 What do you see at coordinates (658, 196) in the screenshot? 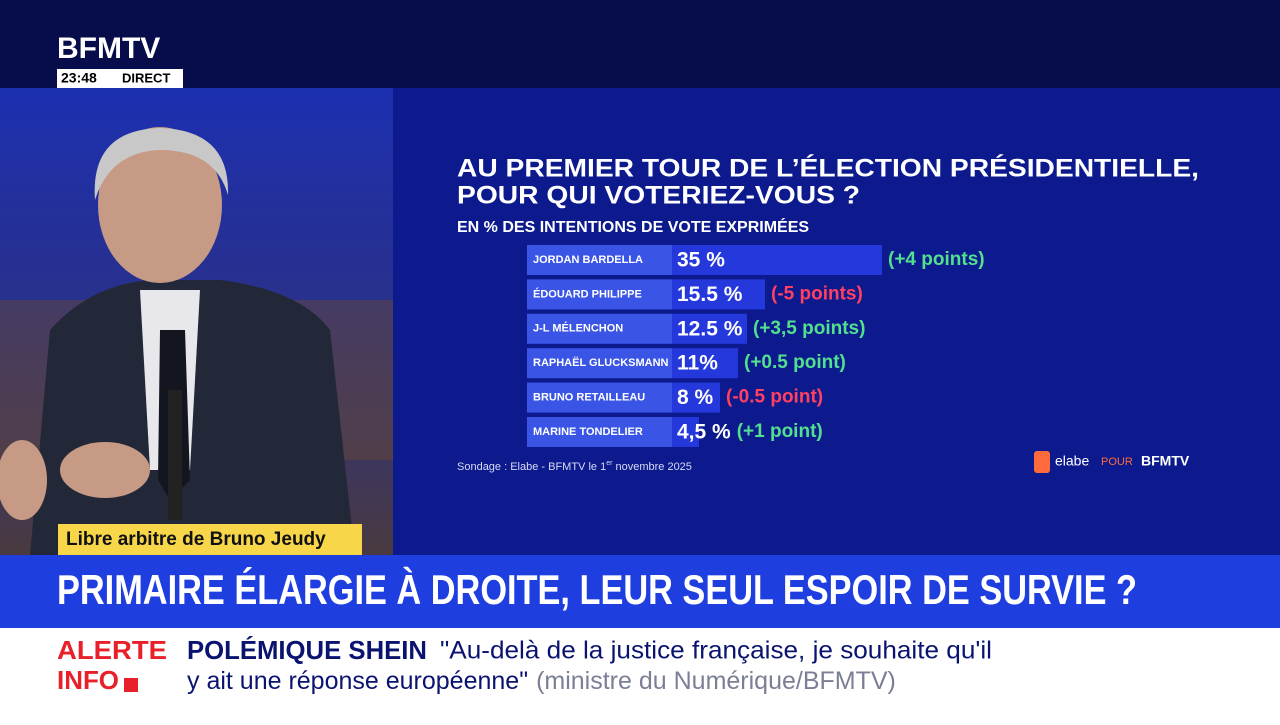
I see `chart-title: POUR QUI VOTERIEZ-VOUS ?` at bounding box center [658, 196].